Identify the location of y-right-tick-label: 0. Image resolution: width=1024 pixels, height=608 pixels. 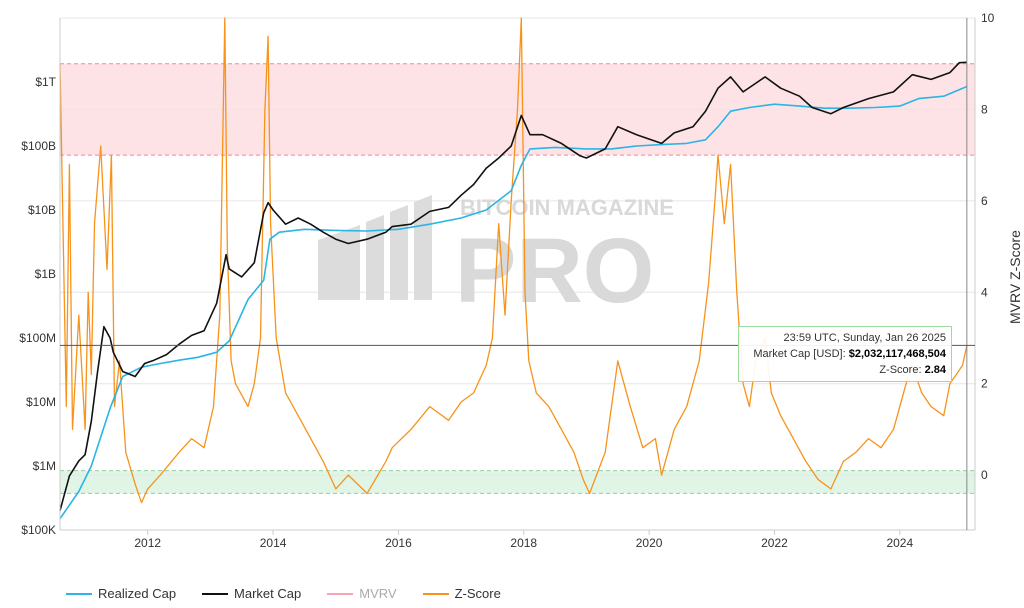
(984, 475).